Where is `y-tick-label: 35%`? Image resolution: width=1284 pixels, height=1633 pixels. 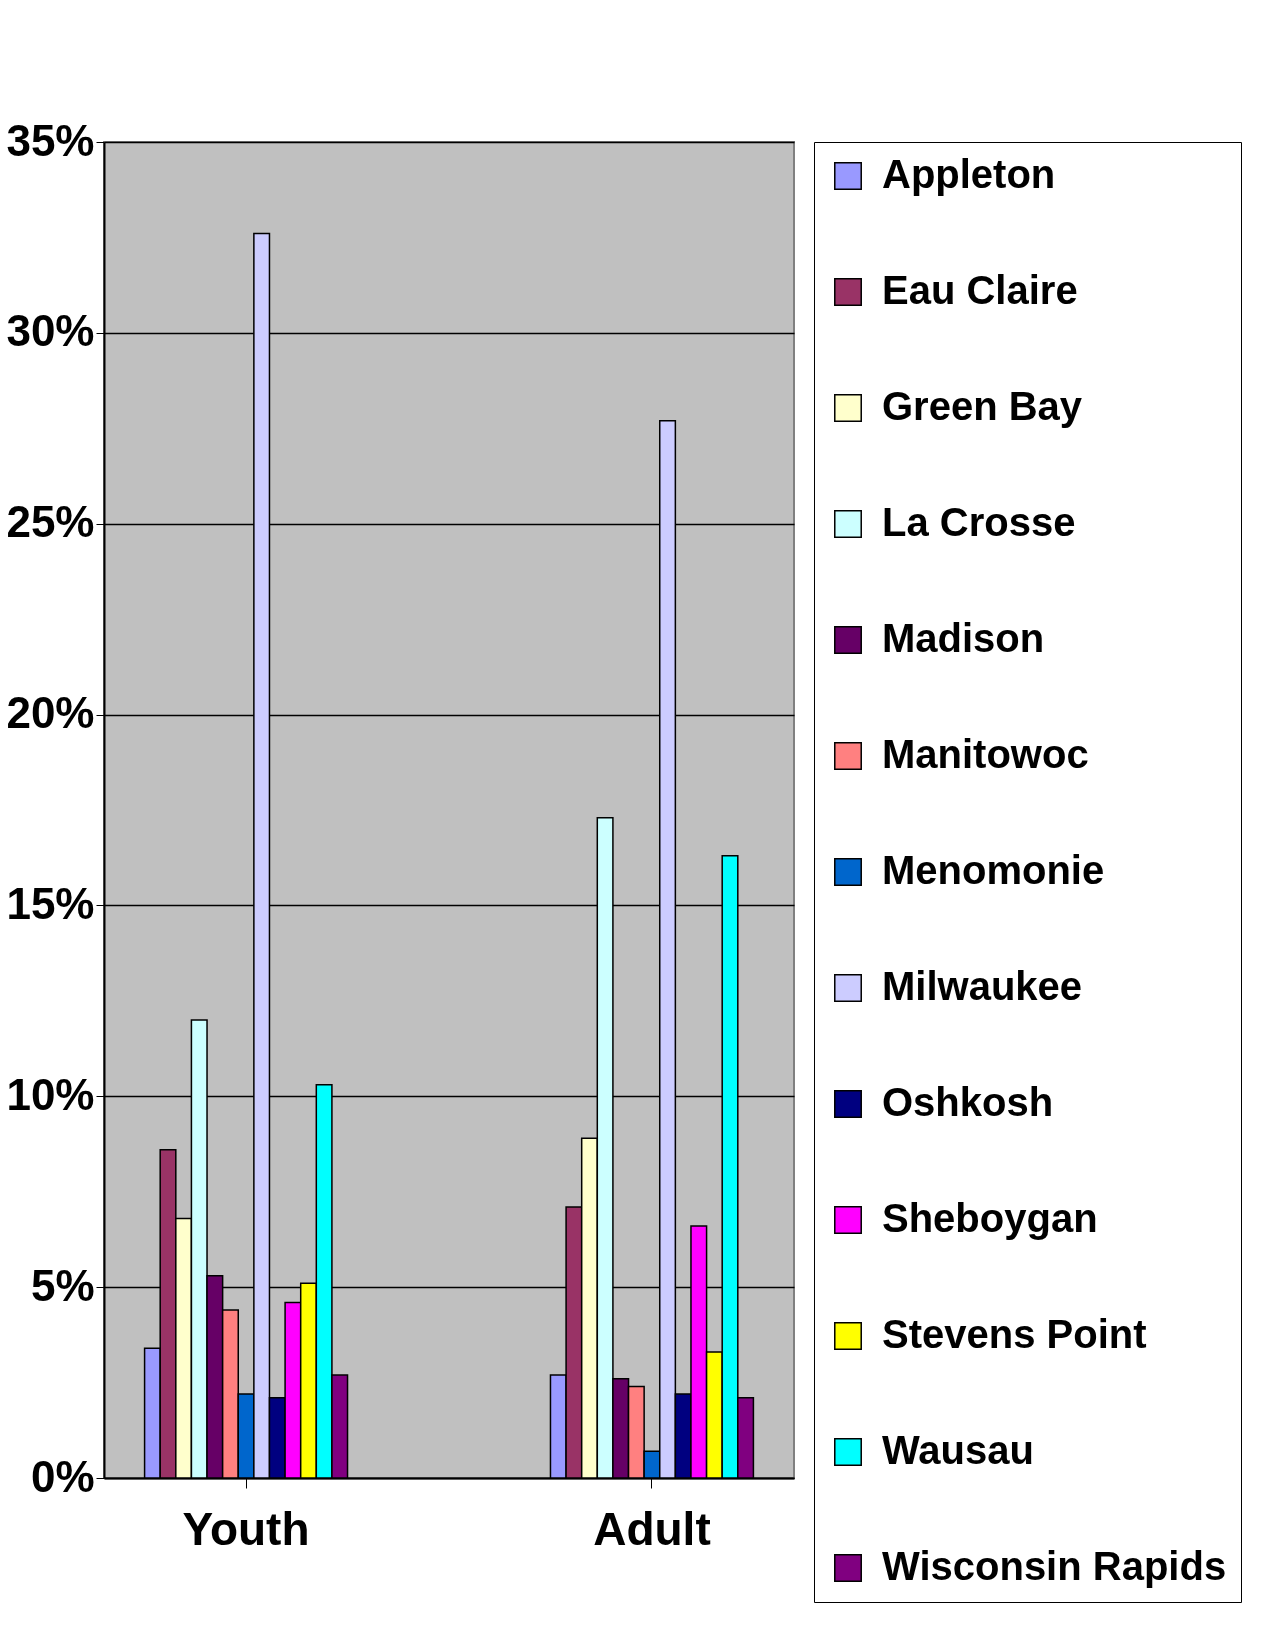 y-tick-label: 35% is located at coordinates (50, 140).